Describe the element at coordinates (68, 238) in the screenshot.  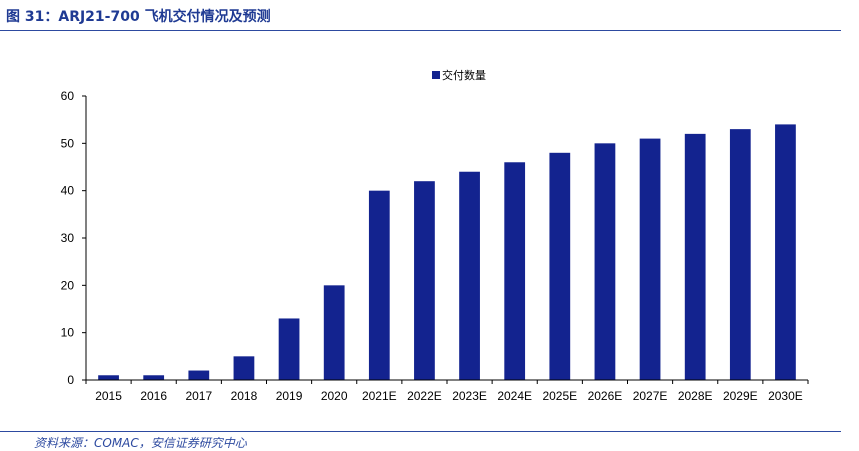
I see `y-tick-label: 30` at that location.